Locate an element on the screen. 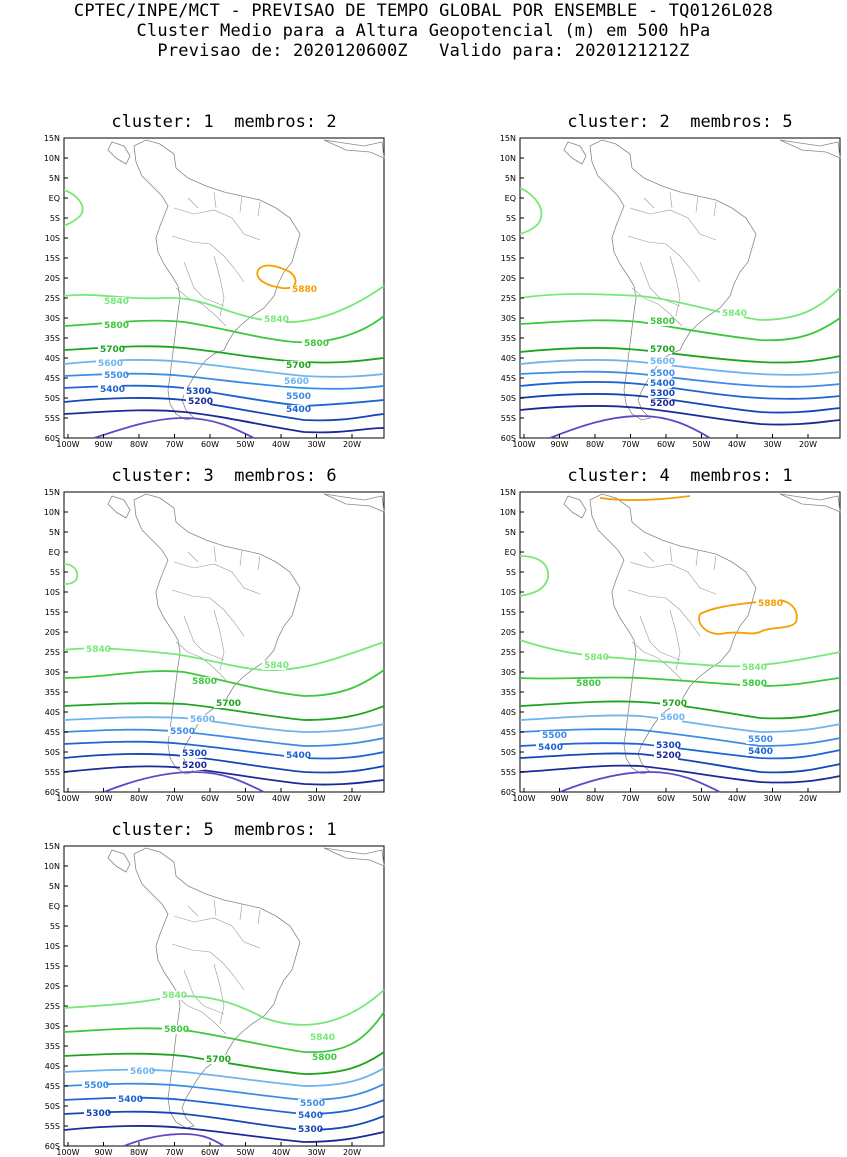 The height and width of the screenshot is (1157, 847). lat-tick-label: 30S is located at coordinates (508, 318).